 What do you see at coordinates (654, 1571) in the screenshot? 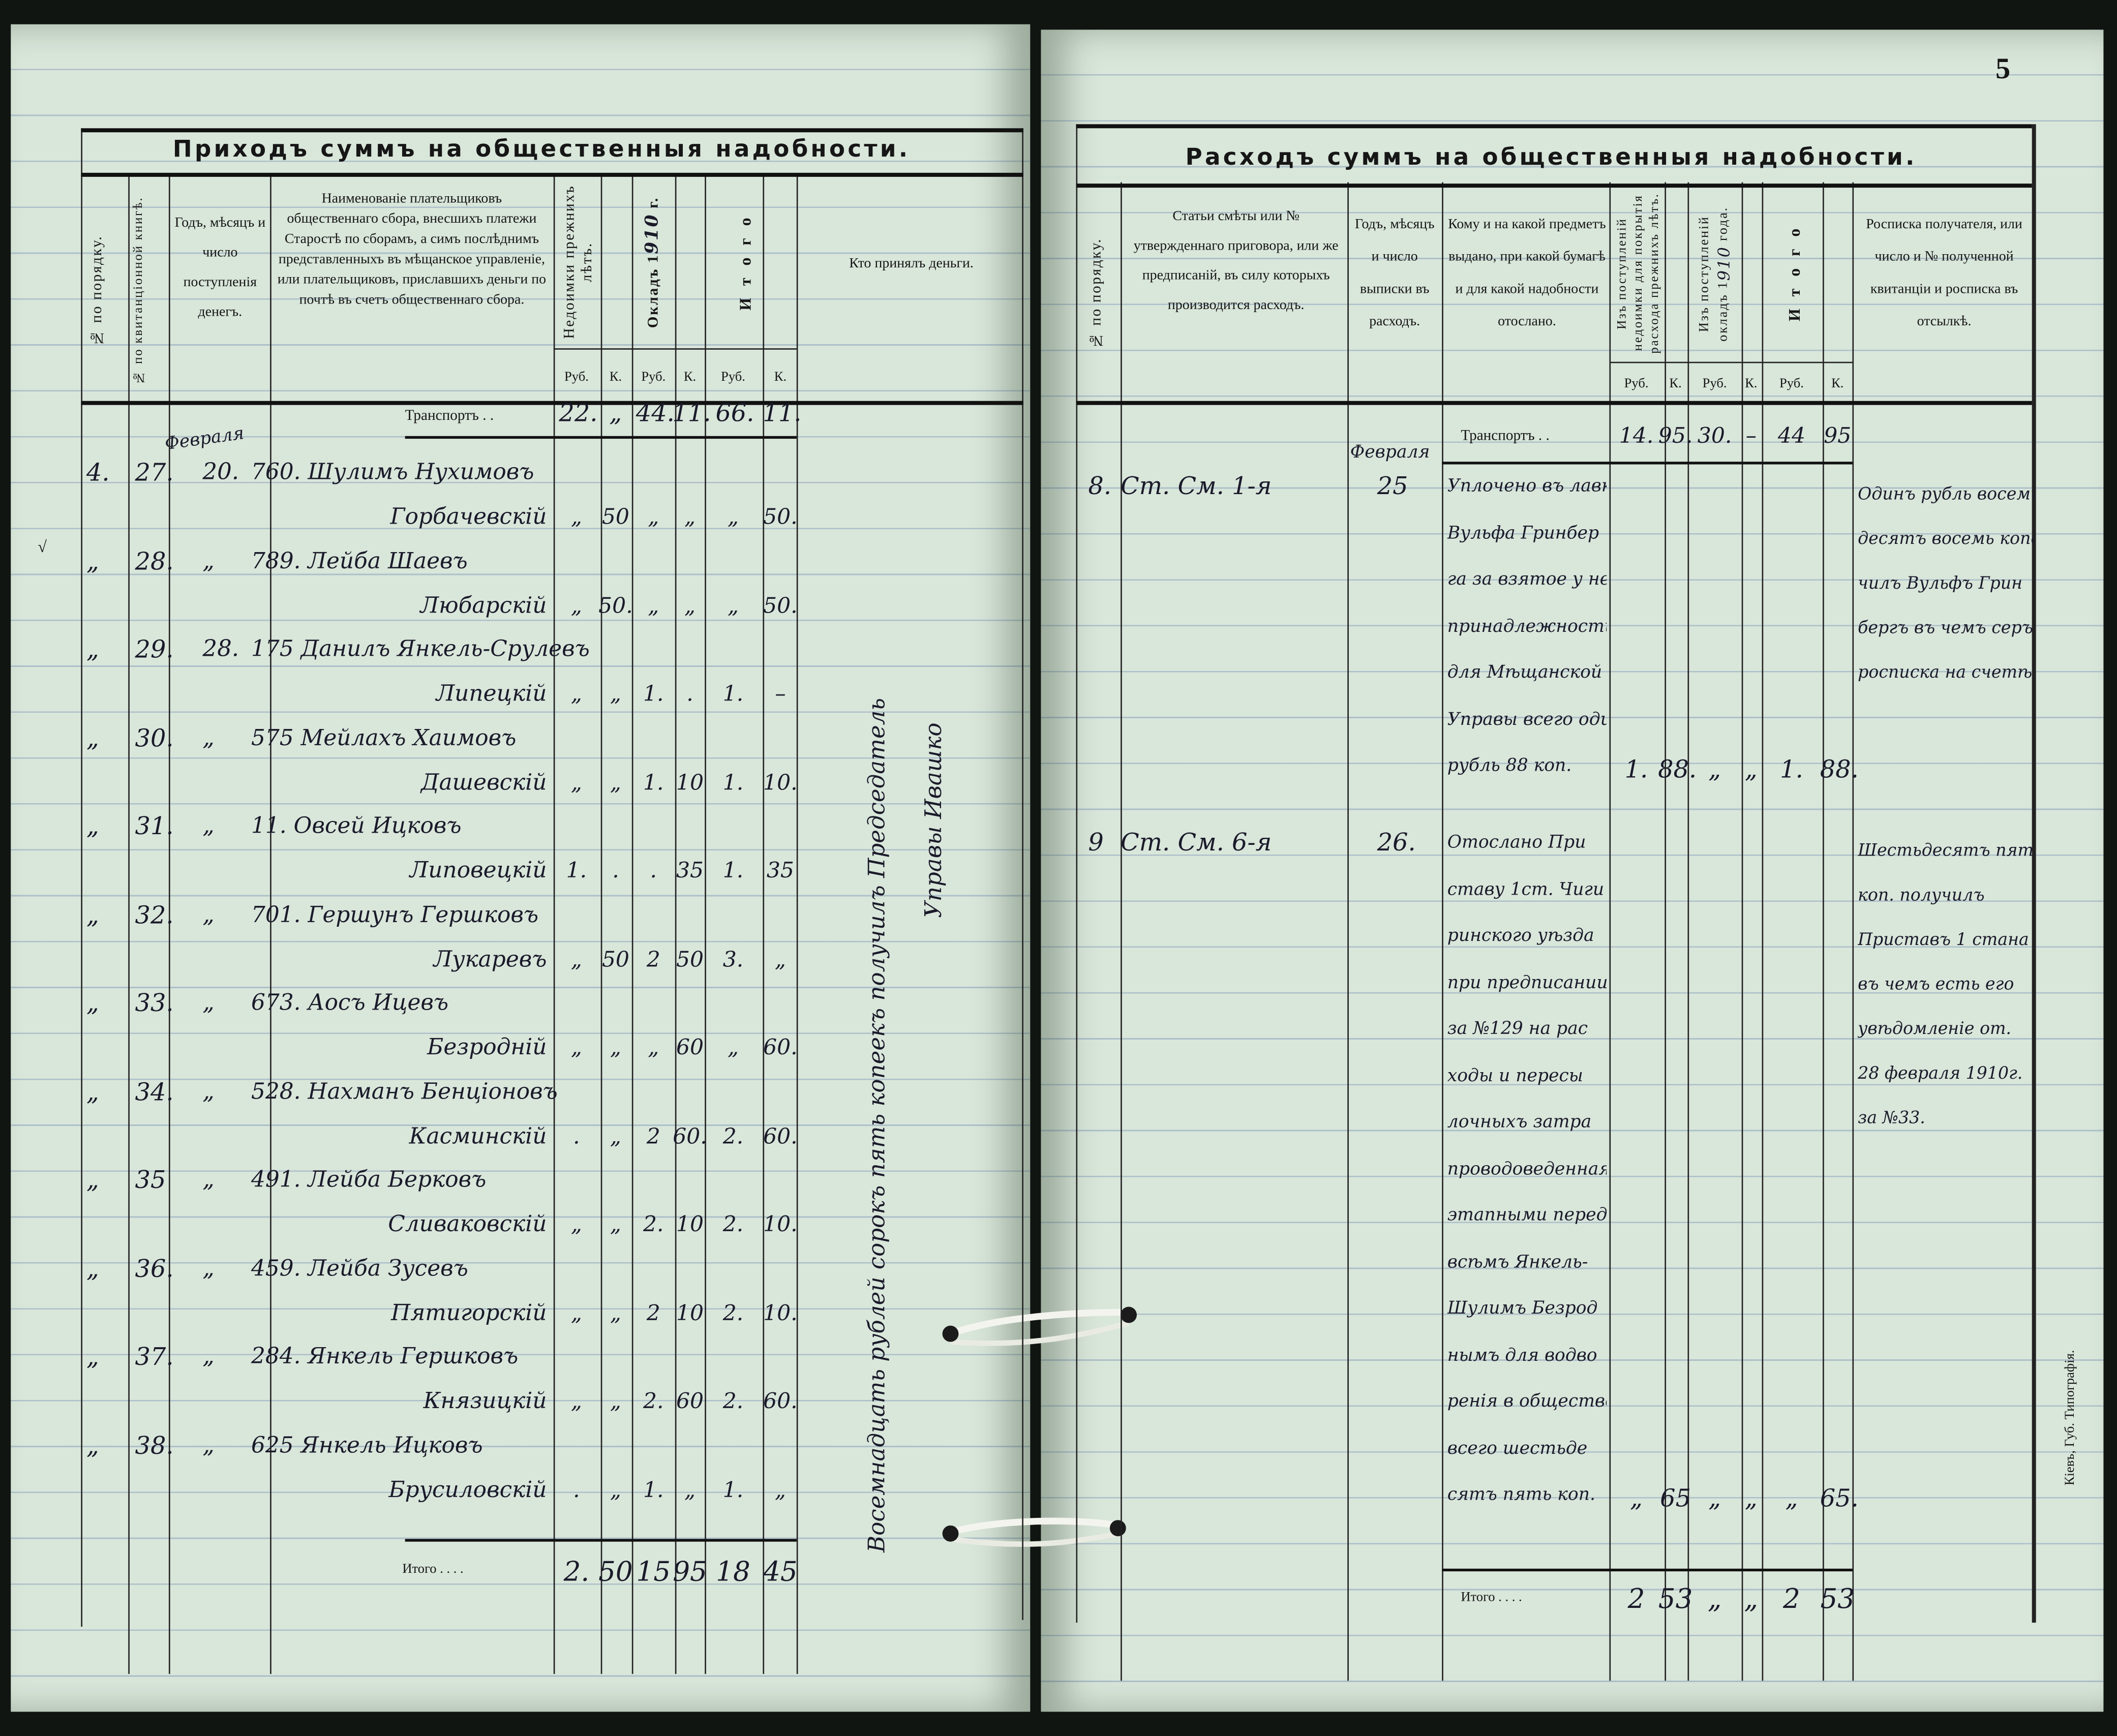
I see `total-amount: 15` at bounding box center [654, 1571].